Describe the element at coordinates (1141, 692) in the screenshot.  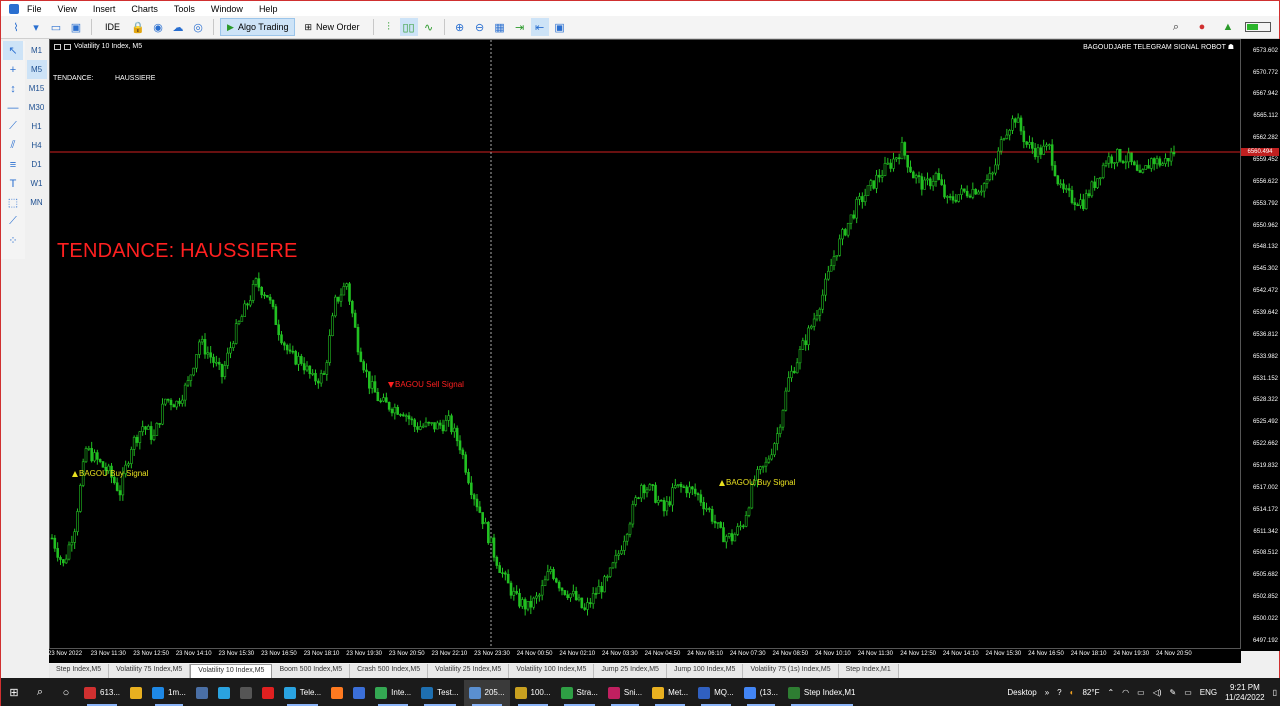
I see `battery-tray-icon: ▭` at that location.